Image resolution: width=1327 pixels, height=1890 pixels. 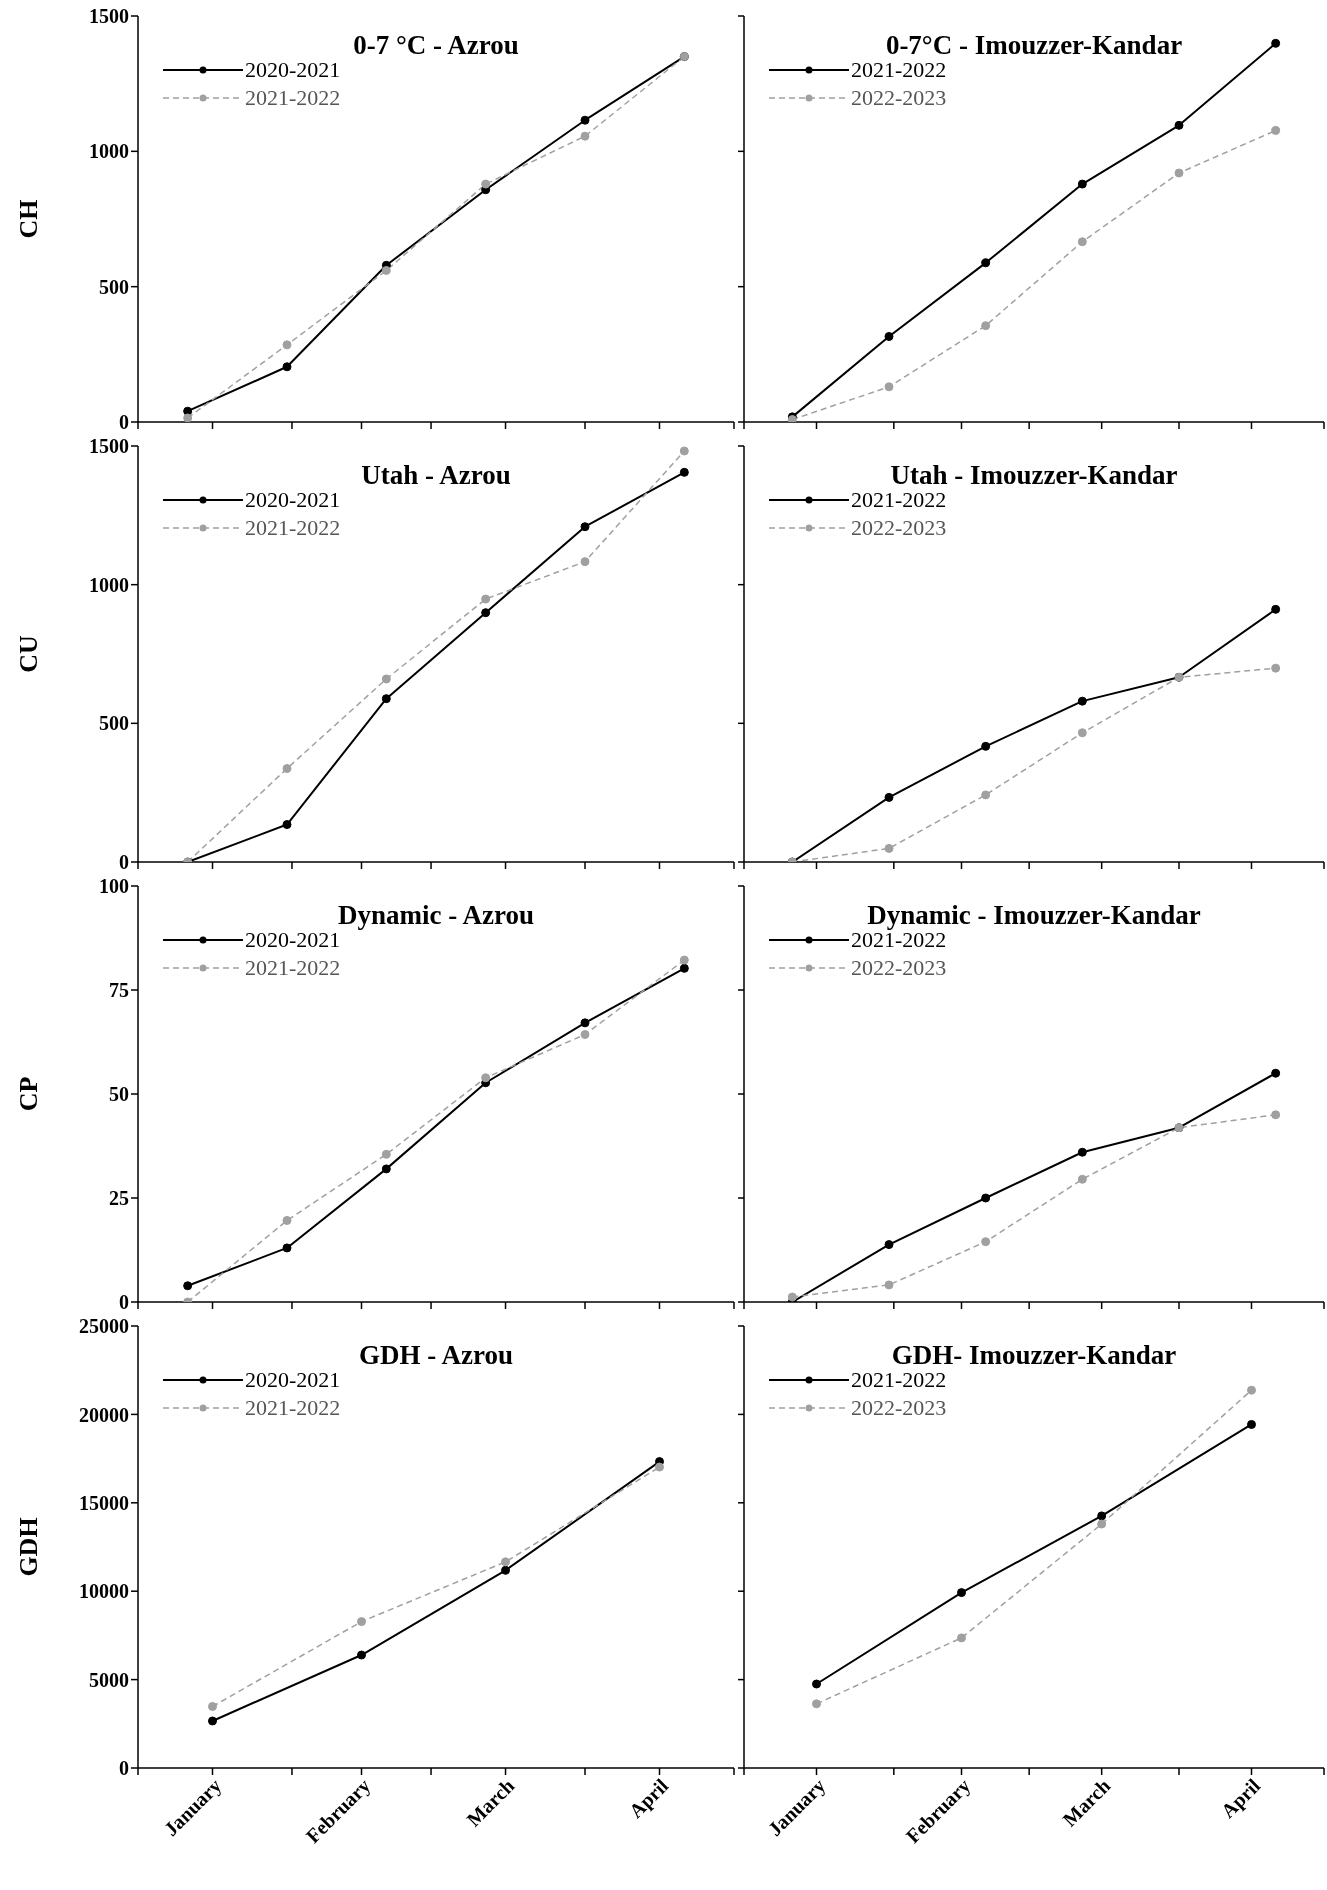 I want to click on text: Dynamic - Imouzzer-Kandar, so click(x=1034, y=915).